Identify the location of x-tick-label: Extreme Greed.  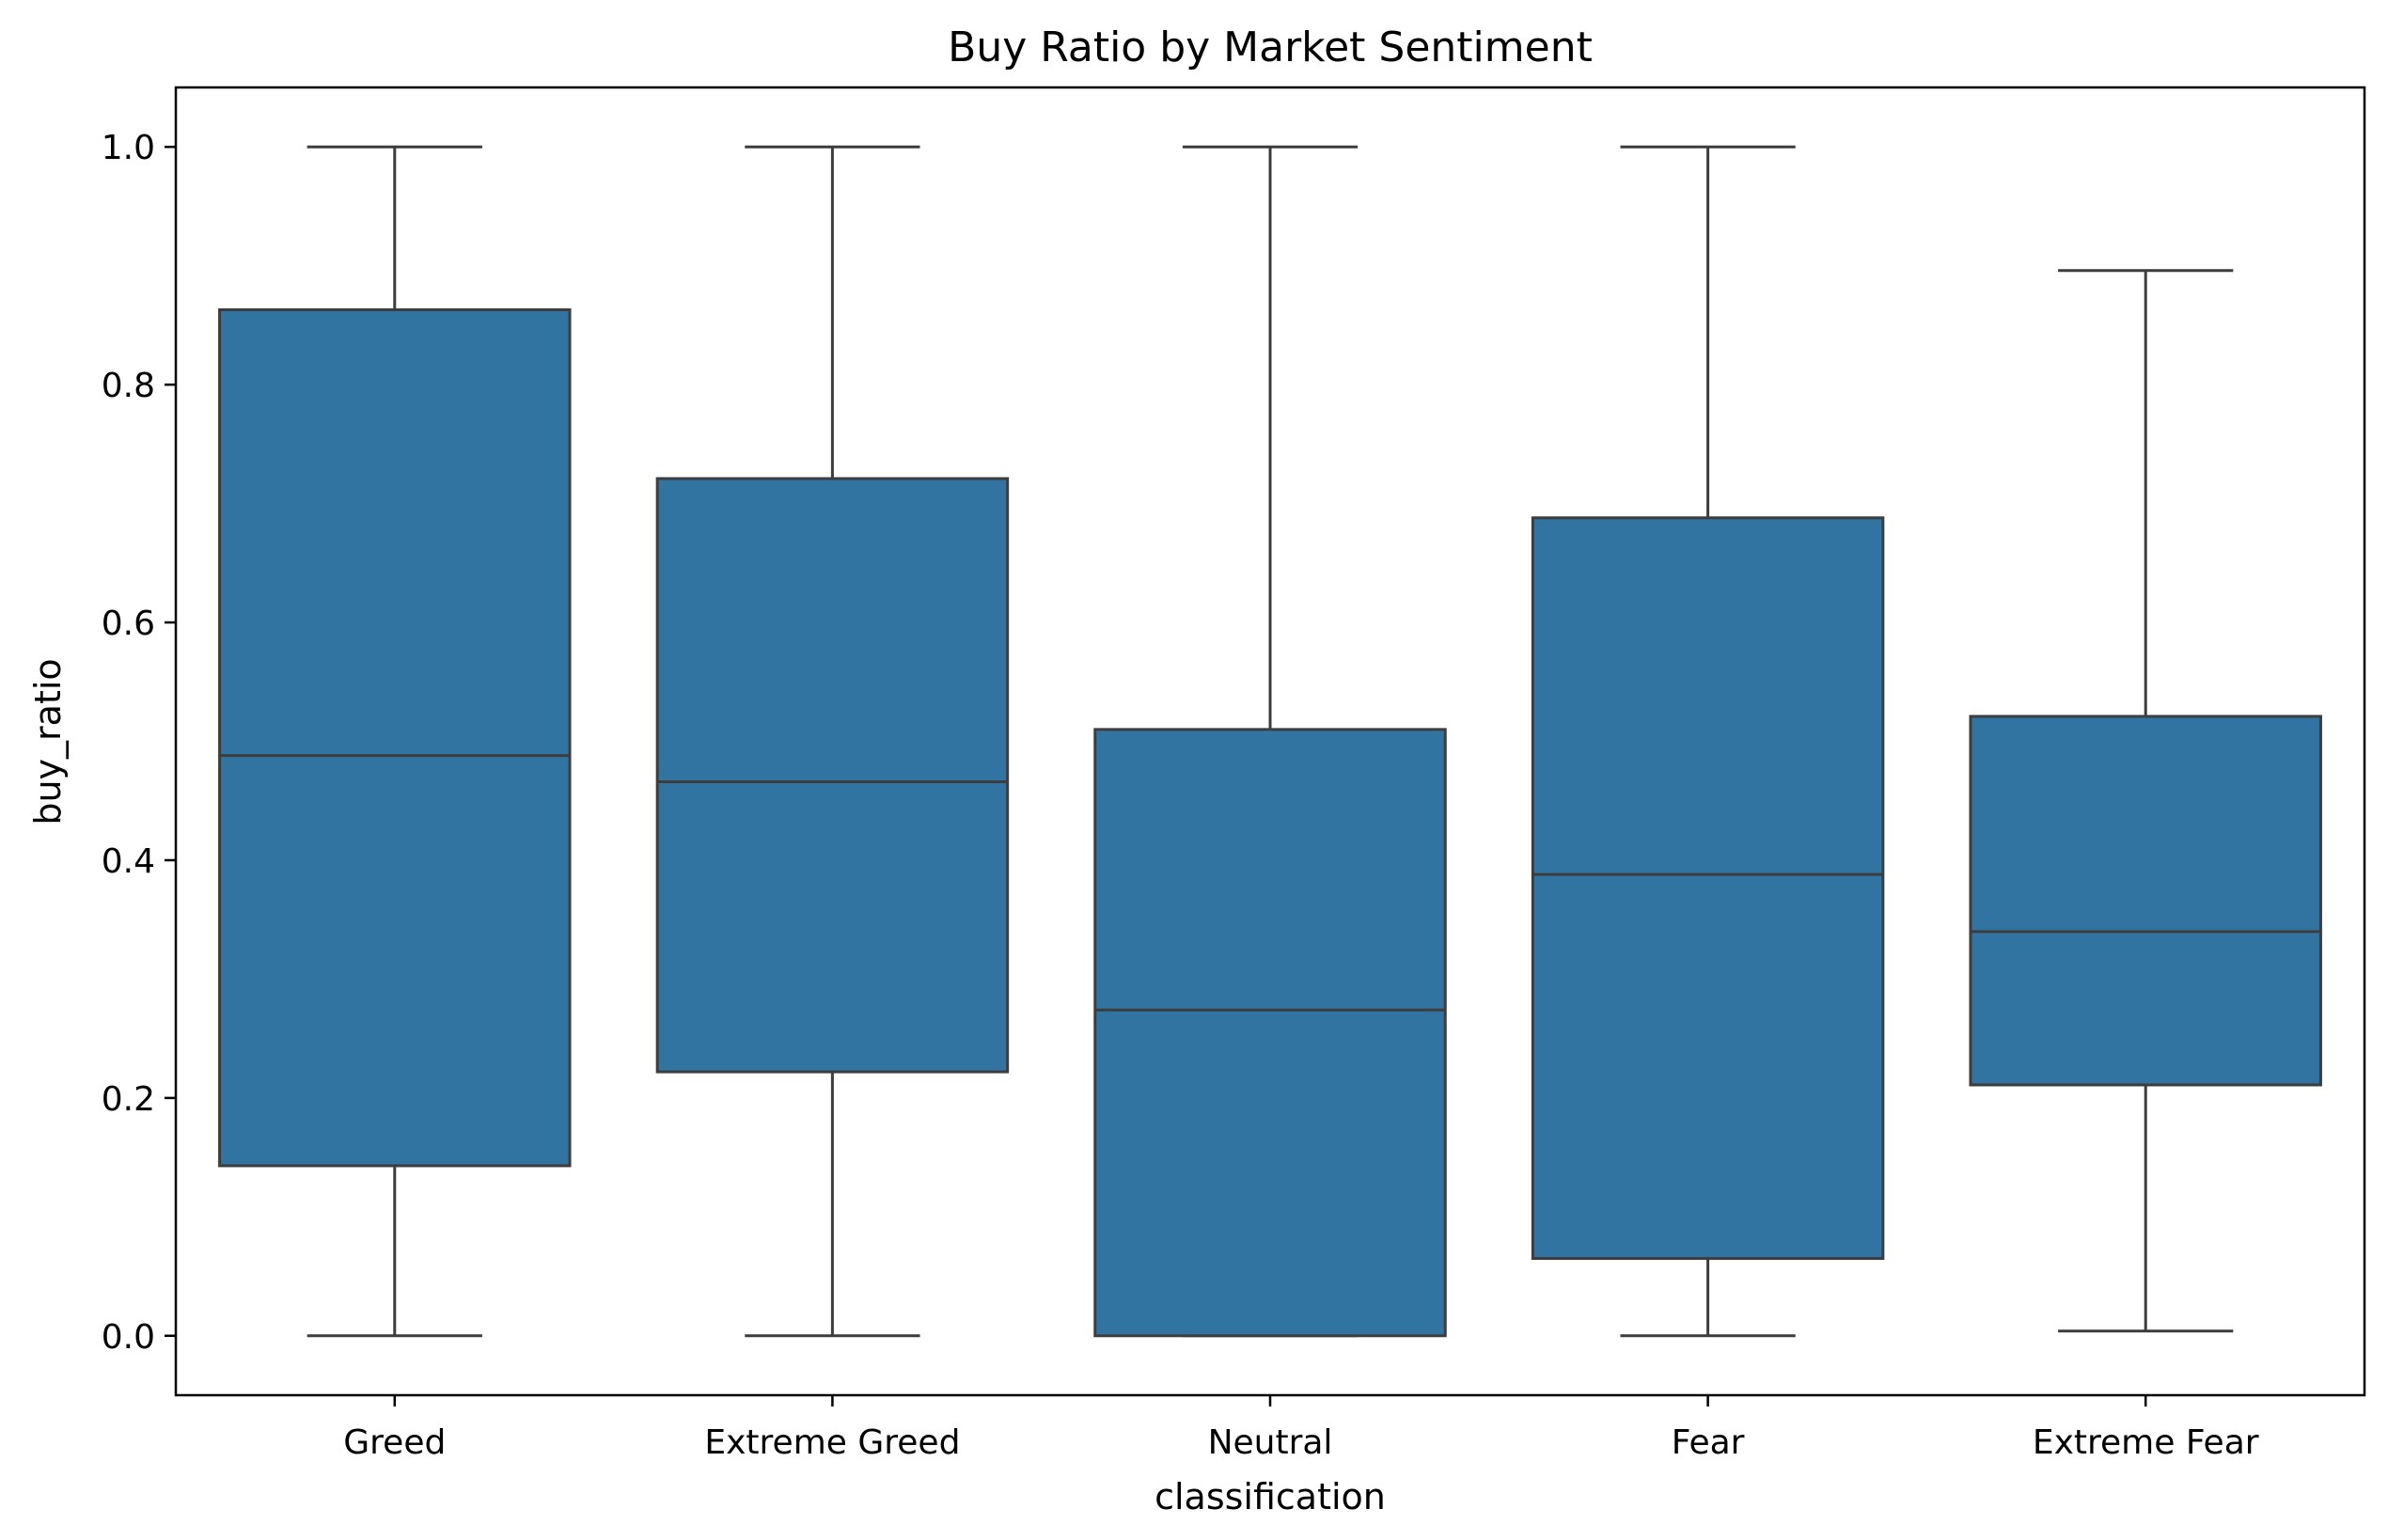
(832, 1443).